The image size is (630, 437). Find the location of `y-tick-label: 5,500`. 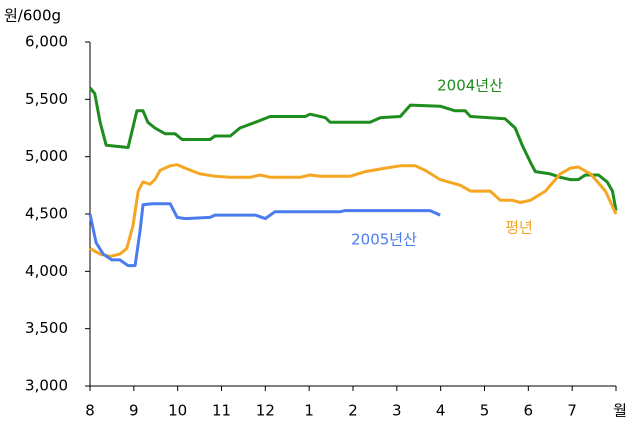

y-tick-label: 5,500 is located at coordinates (46, 99).